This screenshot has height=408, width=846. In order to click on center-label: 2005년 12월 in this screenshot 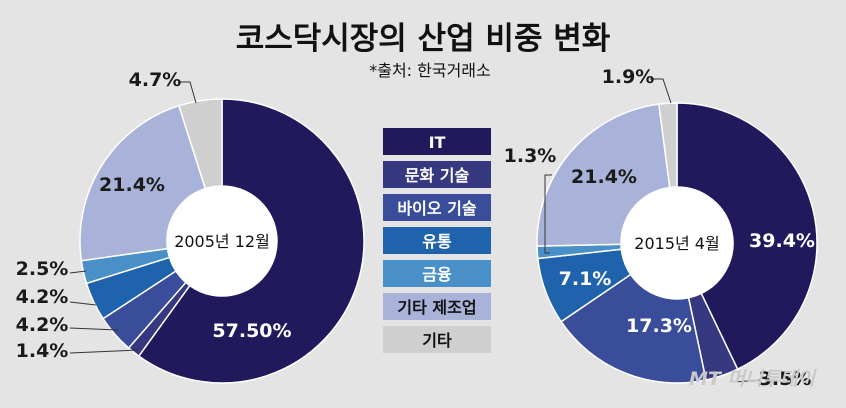, I will do `click(222, 241)`.